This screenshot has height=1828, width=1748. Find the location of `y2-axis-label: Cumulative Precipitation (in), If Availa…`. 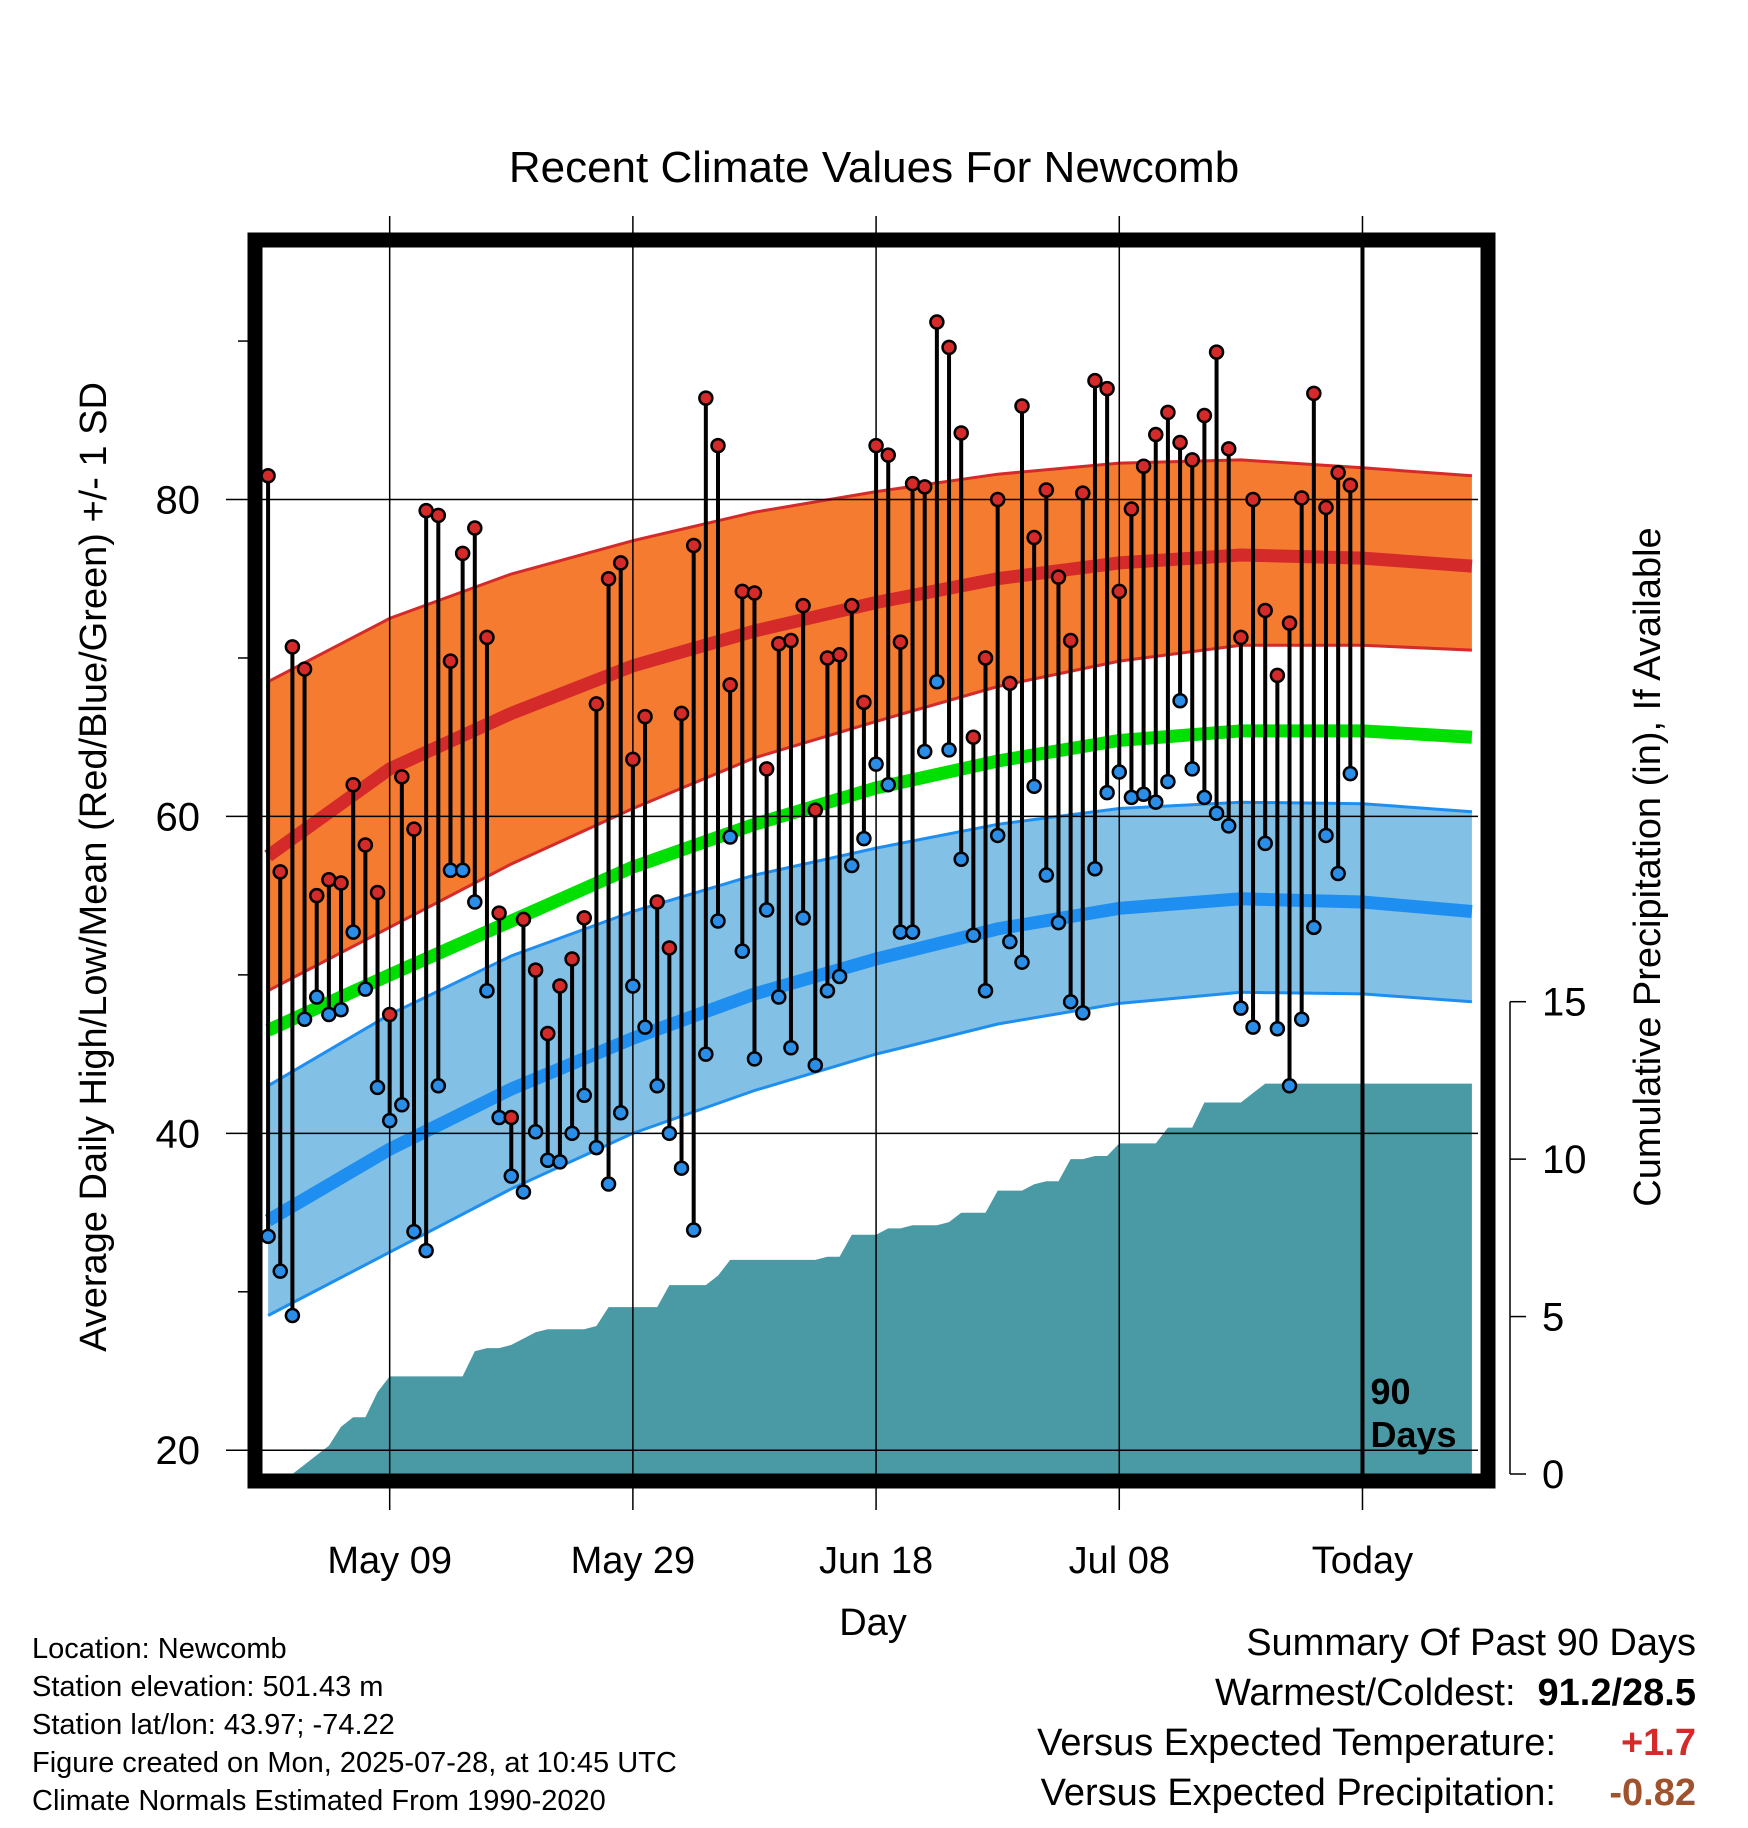

y2-axis-label: Cumulative Precipitation (in), If Availa… is located at coordinates (1648, 866).